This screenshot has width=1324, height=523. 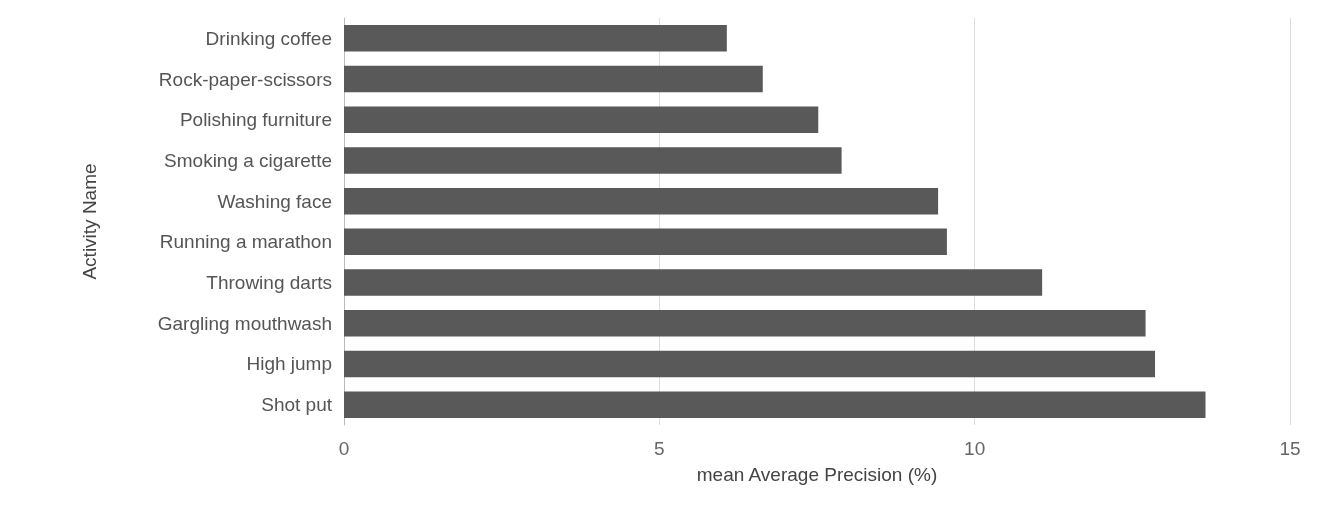 What do you see at coordinates (297, 405) in the screenshot?
I see `y-tick-label: Shot put` at bounding box center [297, 405].